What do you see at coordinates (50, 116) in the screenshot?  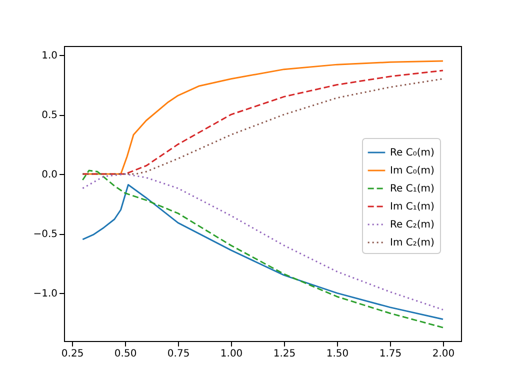 I see `y-tick-label: 0.5` at bounding box center [50, 116].